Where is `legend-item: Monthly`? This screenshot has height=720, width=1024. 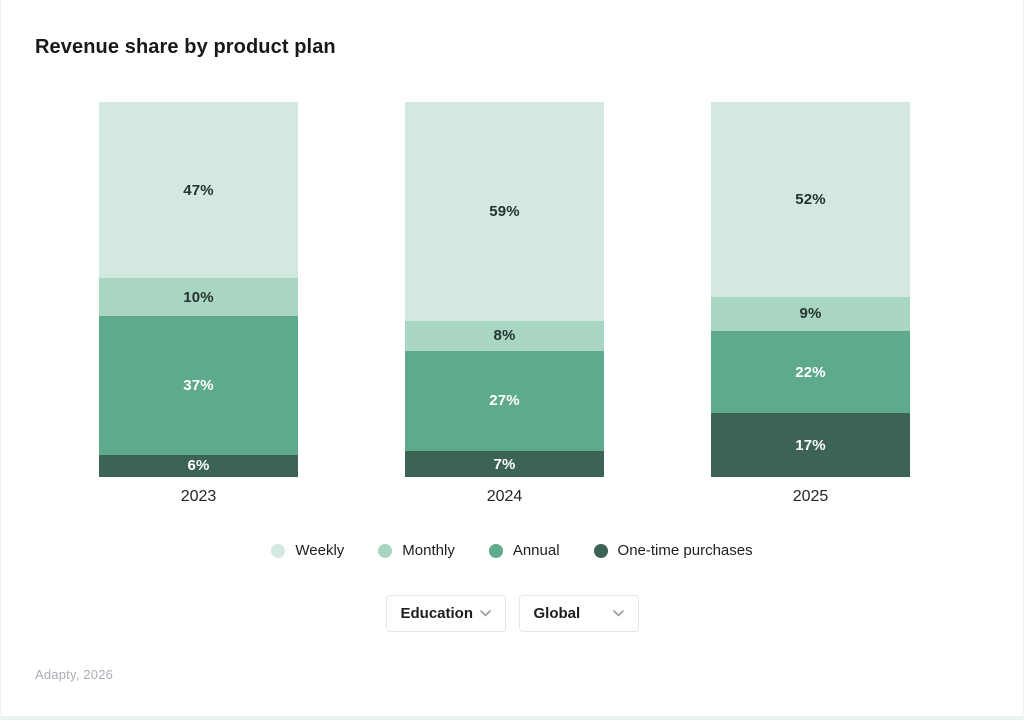
legend-item: Monthly is located at coordinates (416, 550).